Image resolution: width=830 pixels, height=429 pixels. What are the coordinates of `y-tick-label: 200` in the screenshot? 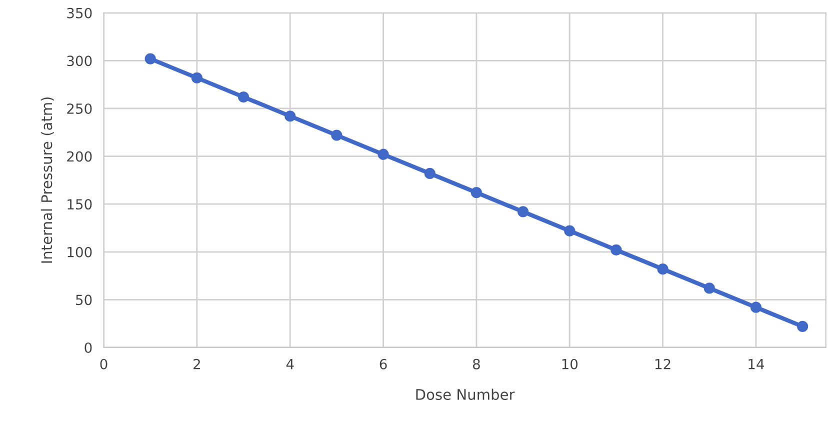 It's located at (79, 156).